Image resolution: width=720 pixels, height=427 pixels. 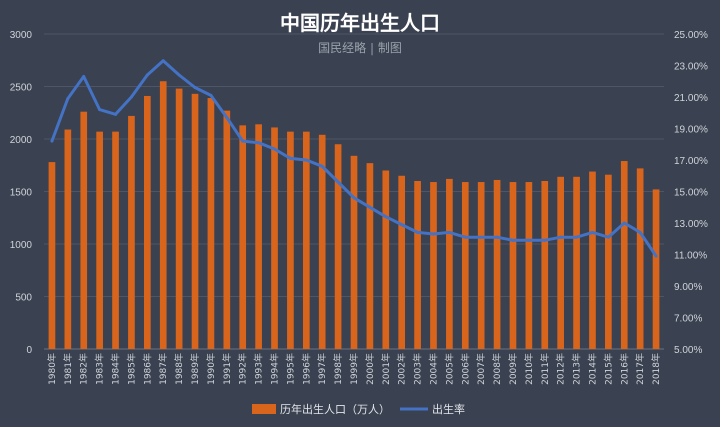 I want to click on y-right-tick-label: 13.00%, so click(x=691, y=224).